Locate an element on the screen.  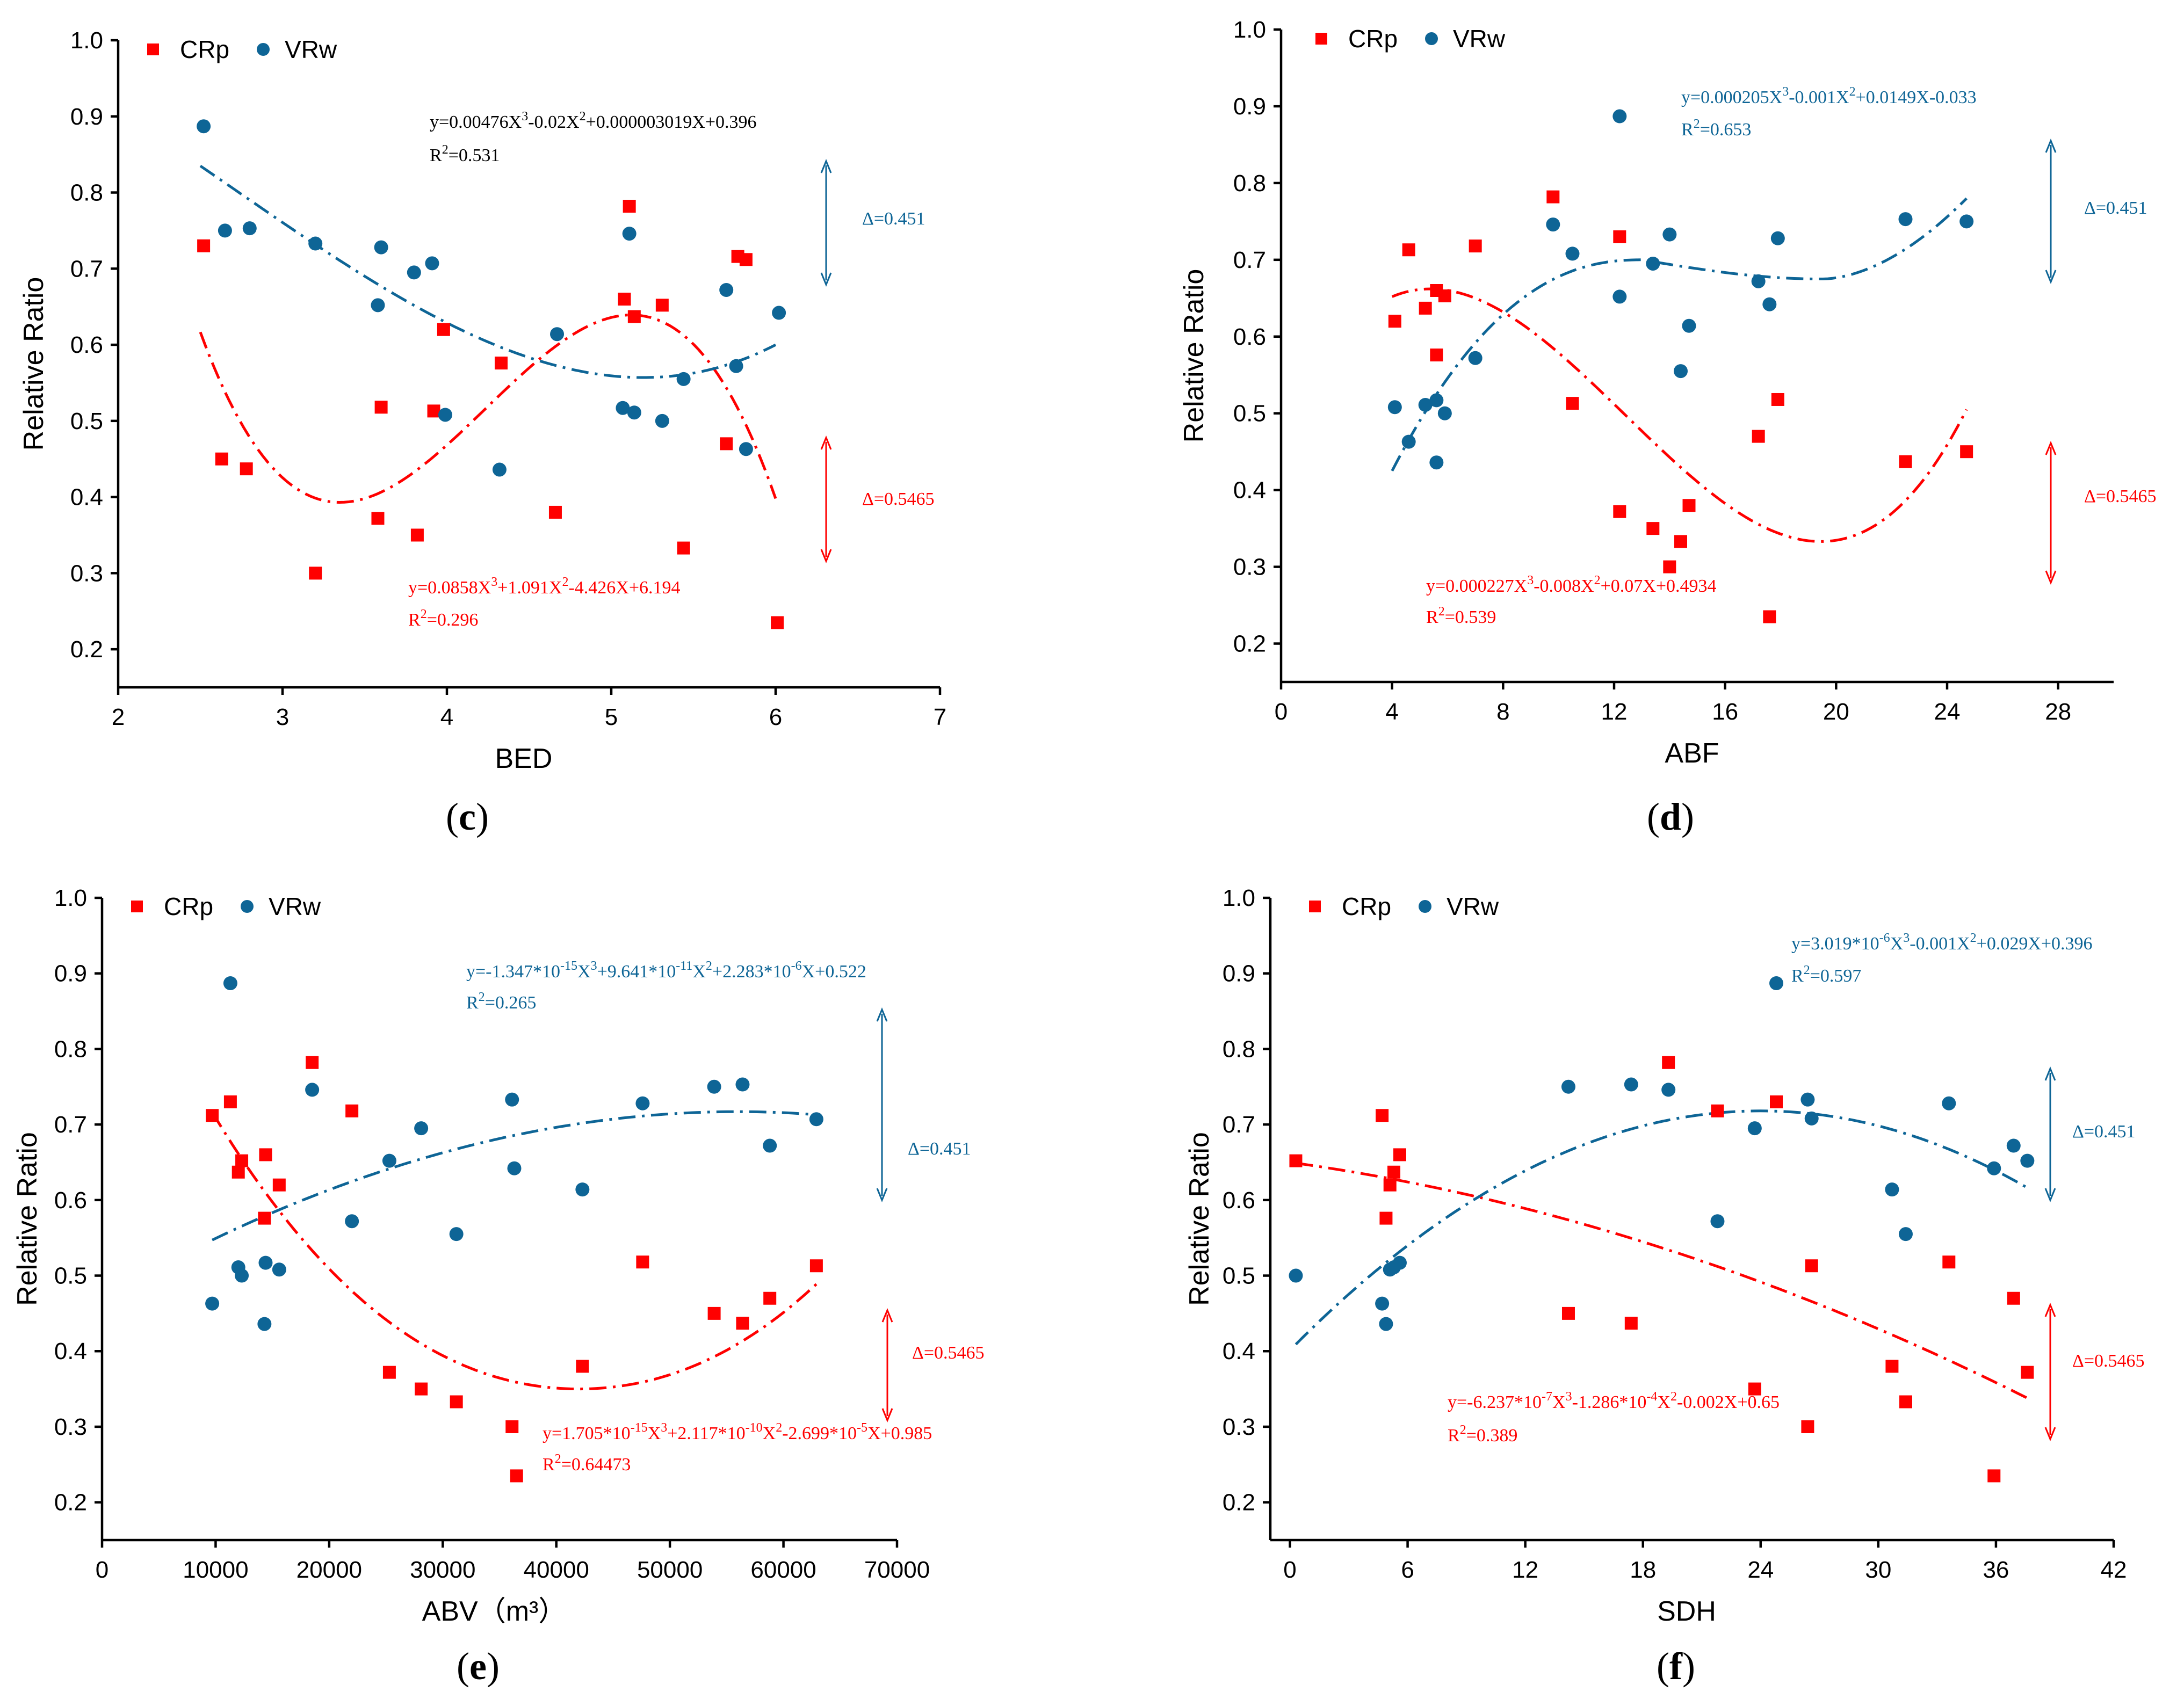
x-tick-label: 42 is located at coordinates (2114, 1570).